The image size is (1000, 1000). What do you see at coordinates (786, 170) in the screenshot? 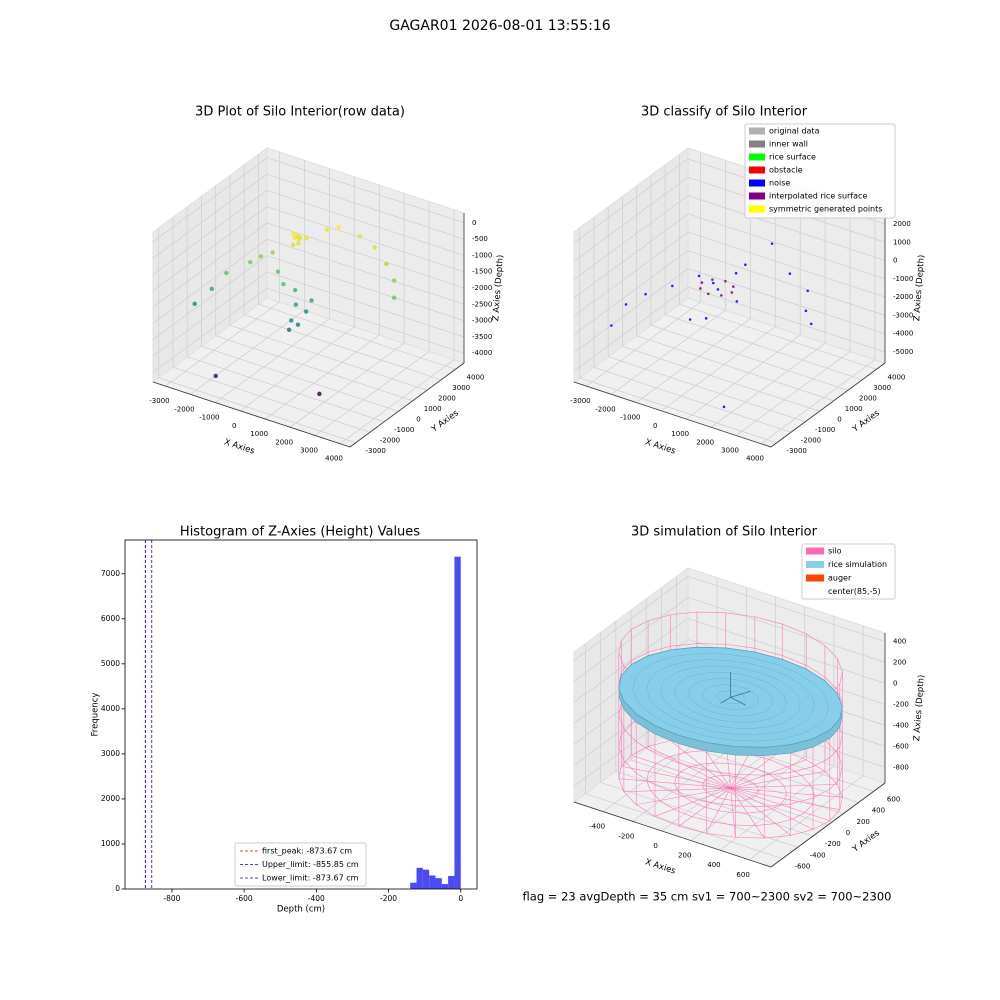
I see `legend-label: obstacle` at bounding box center [786, 170].